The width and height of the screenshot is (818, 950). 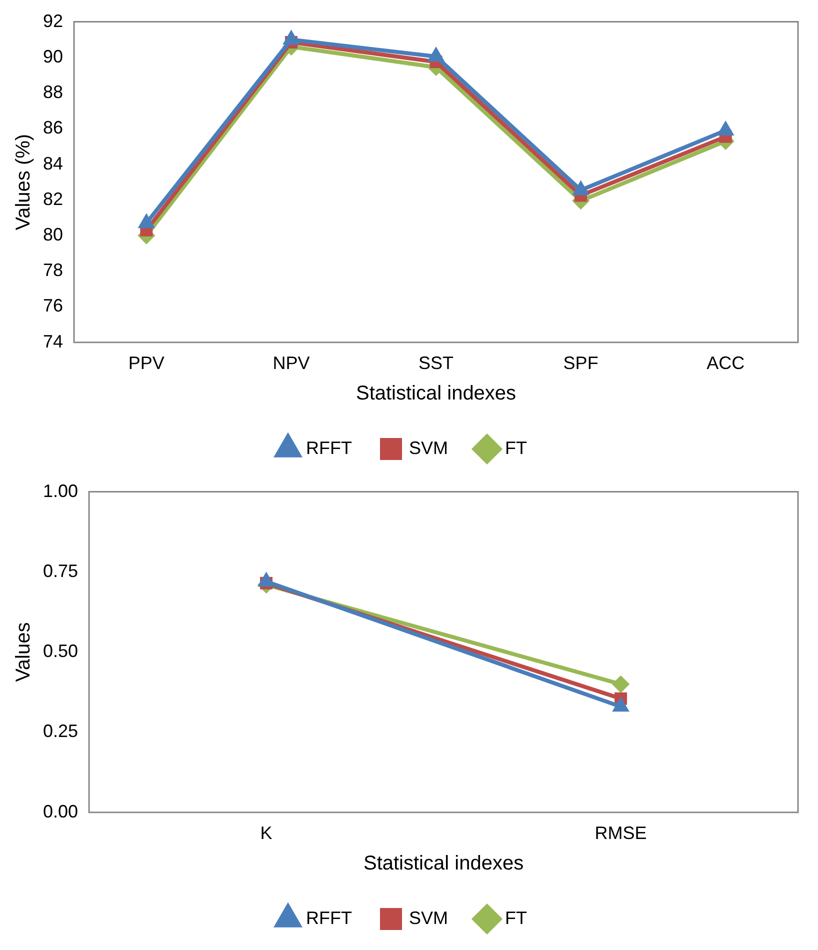 I want to click on y-tick-label: 0.75, so click(x=60, y=570).